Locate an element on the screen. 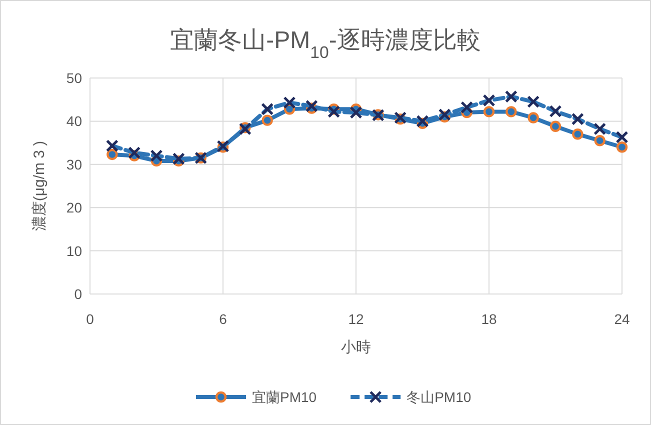 Image resolution: width=651 pixels, height=425 pixels. x-tick-label: 6 is located at coordinates (223, 319).